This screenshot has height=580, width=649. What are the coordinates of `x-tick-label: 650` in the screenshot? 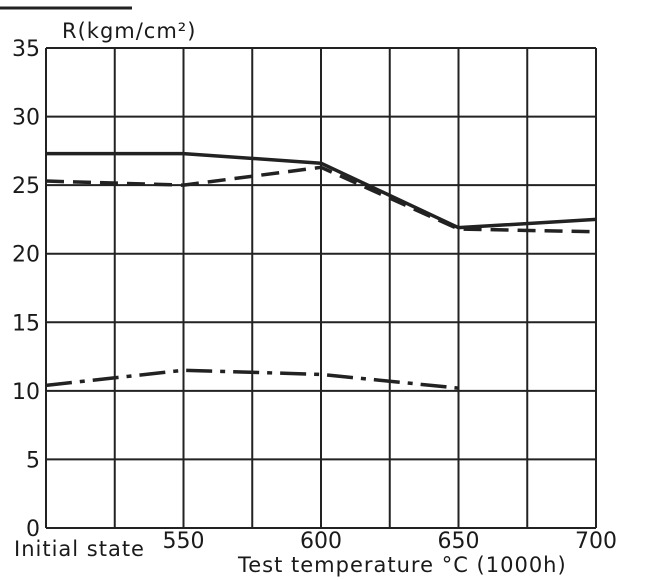 It's located at (459, 541).